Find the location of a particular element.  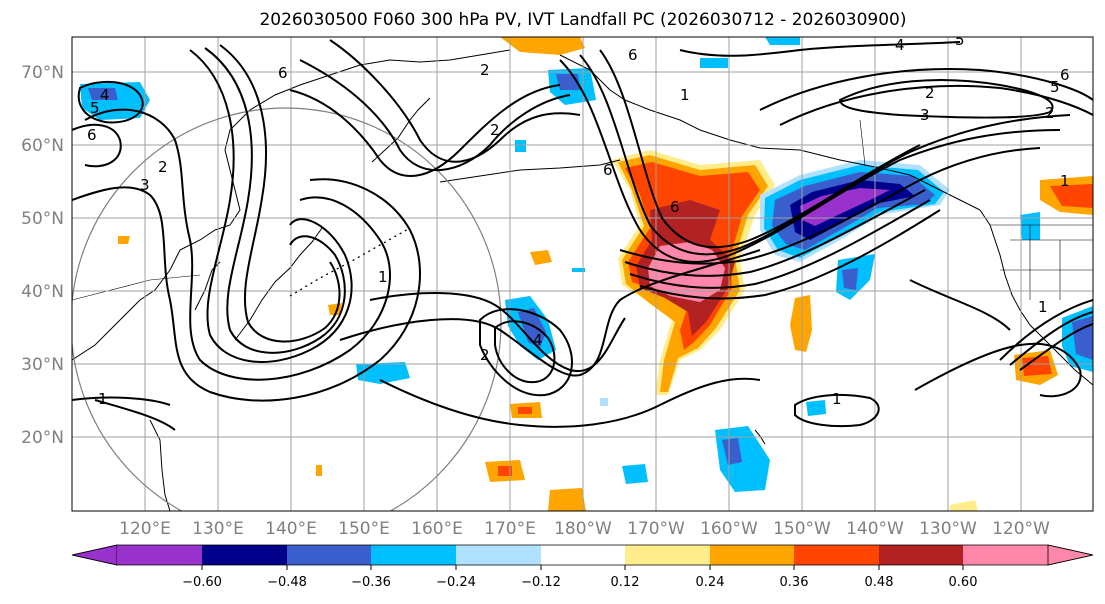

colorbar-tick-label: 0.48 is located at coordinates (879, 582).